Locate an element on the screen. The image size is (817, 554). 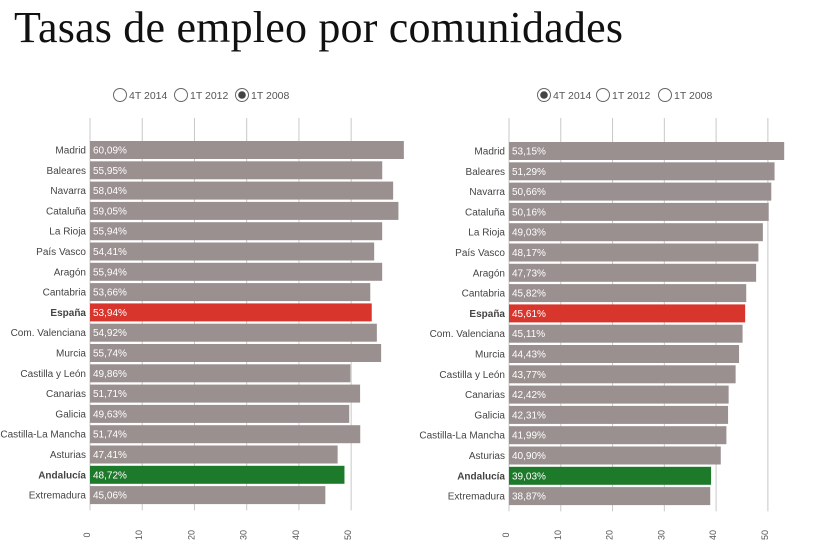
value-label: 45,11% is located at coordinates (528, 334).